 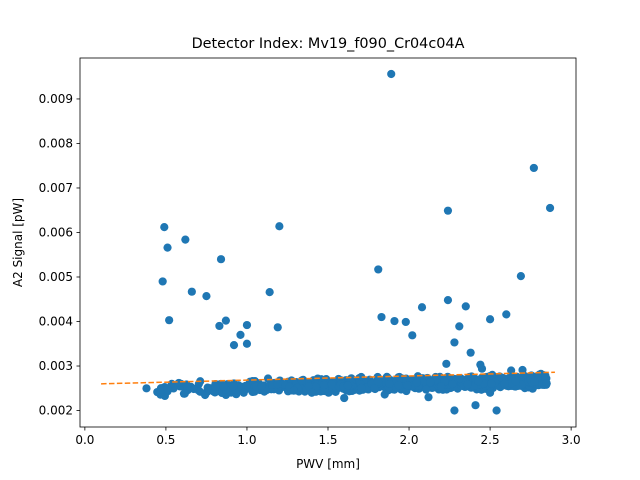 I want to click on y-tick-label: 0.009, so click(x=56, y=99).